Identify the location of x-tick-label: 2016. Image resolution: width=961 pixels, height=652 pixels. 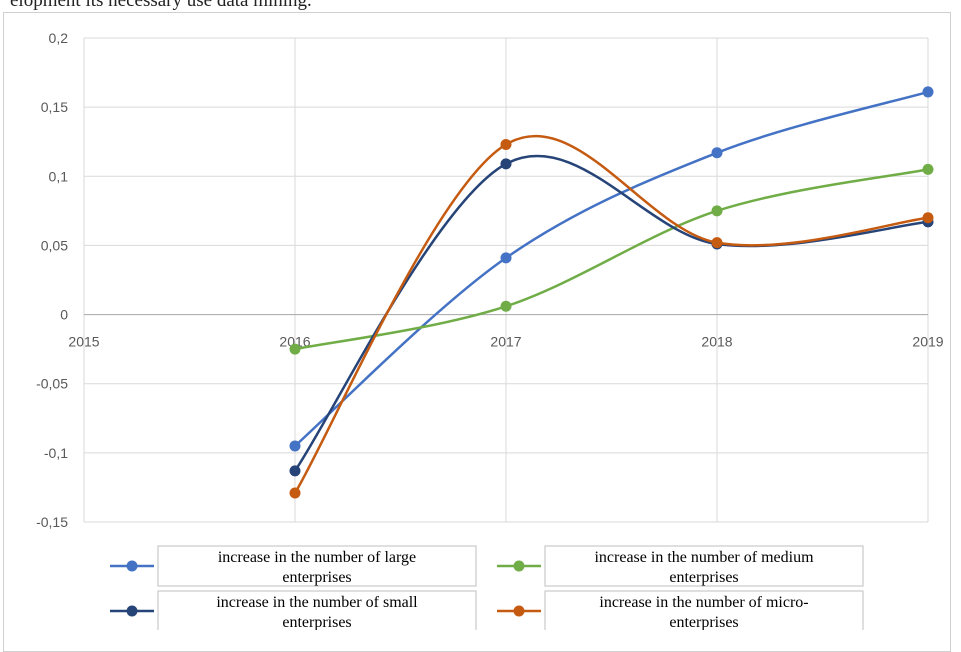
(294, 342).